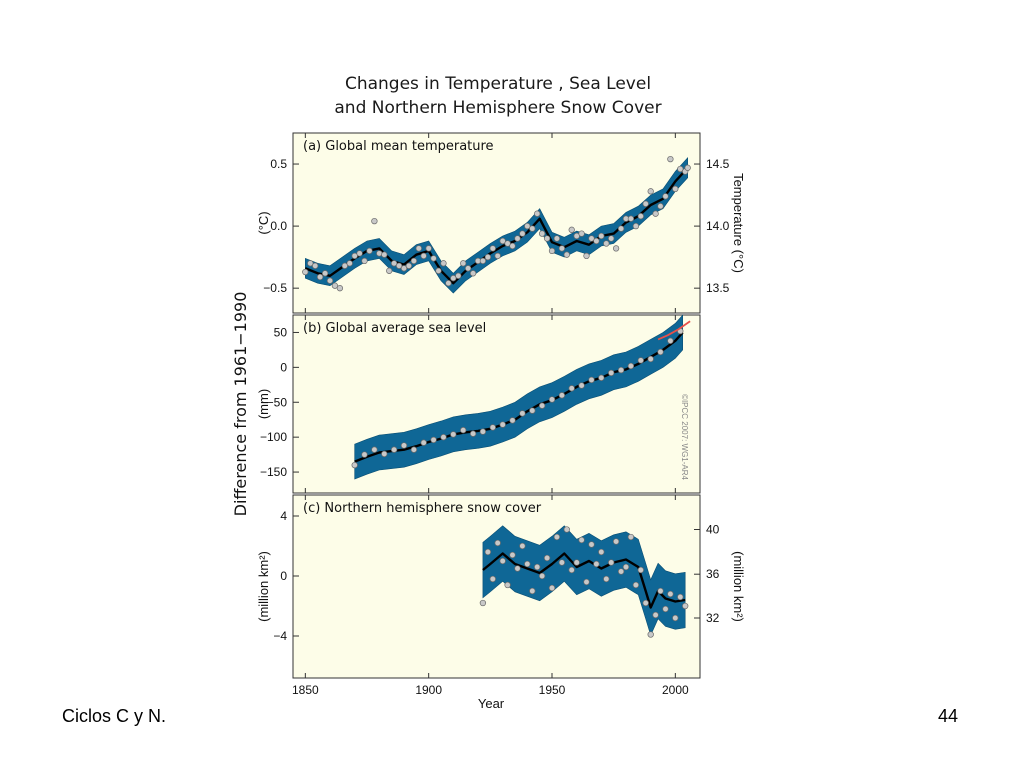 Image resolution: width=1024 pixels, height=768 pixels. What do you see at coordinates (277, 402) in the screenshot?
I see `panel-2-y-tick-label: −50` at bounding box center [277, 402].